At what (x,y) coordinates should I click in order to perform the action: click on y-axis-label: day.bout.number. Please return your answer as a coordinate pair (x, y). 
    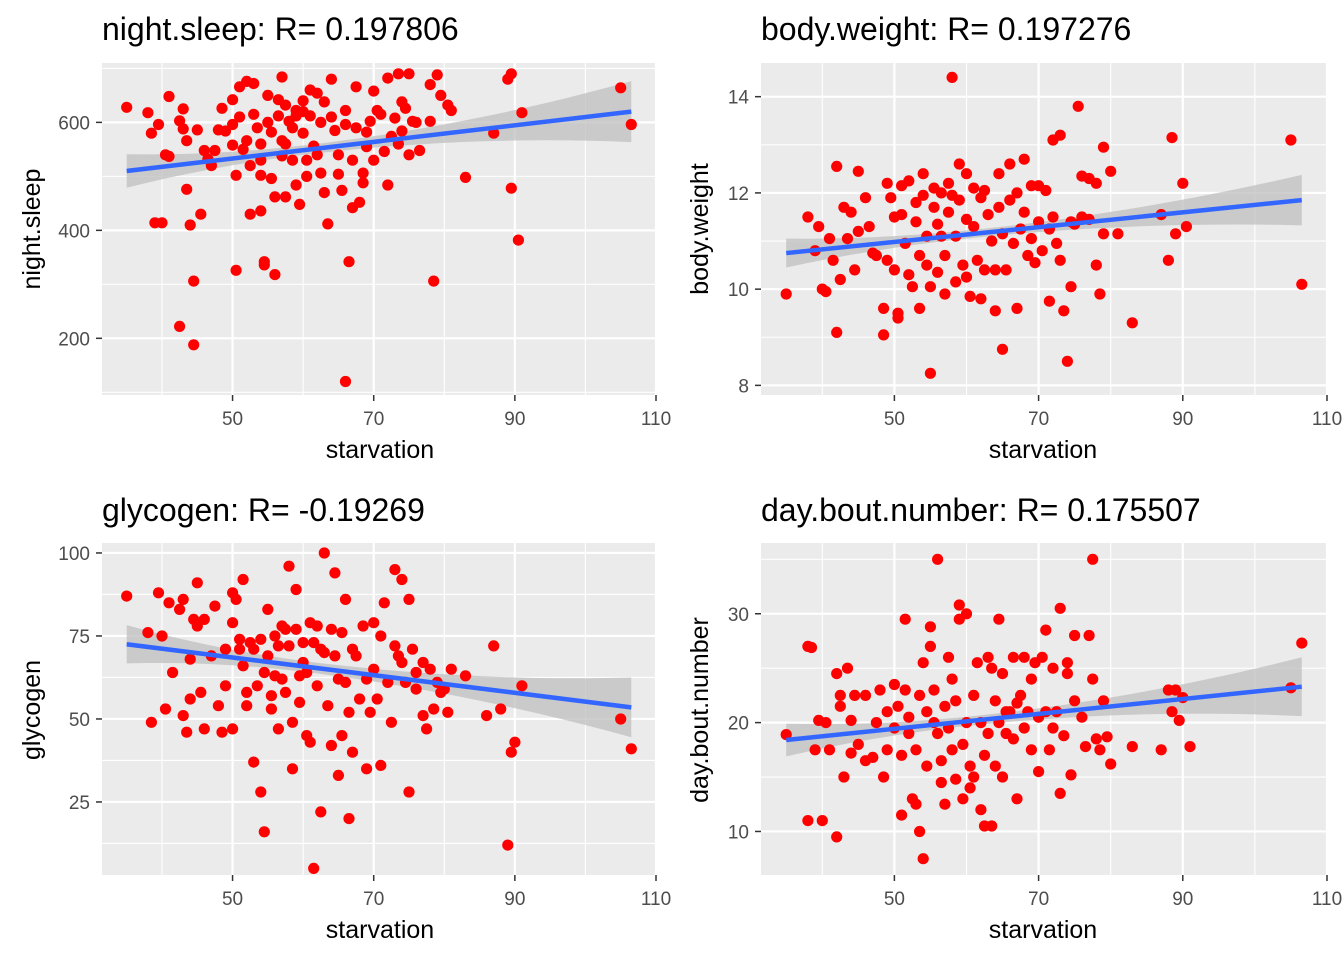
    Looking at the image, I should click on (700, 710).